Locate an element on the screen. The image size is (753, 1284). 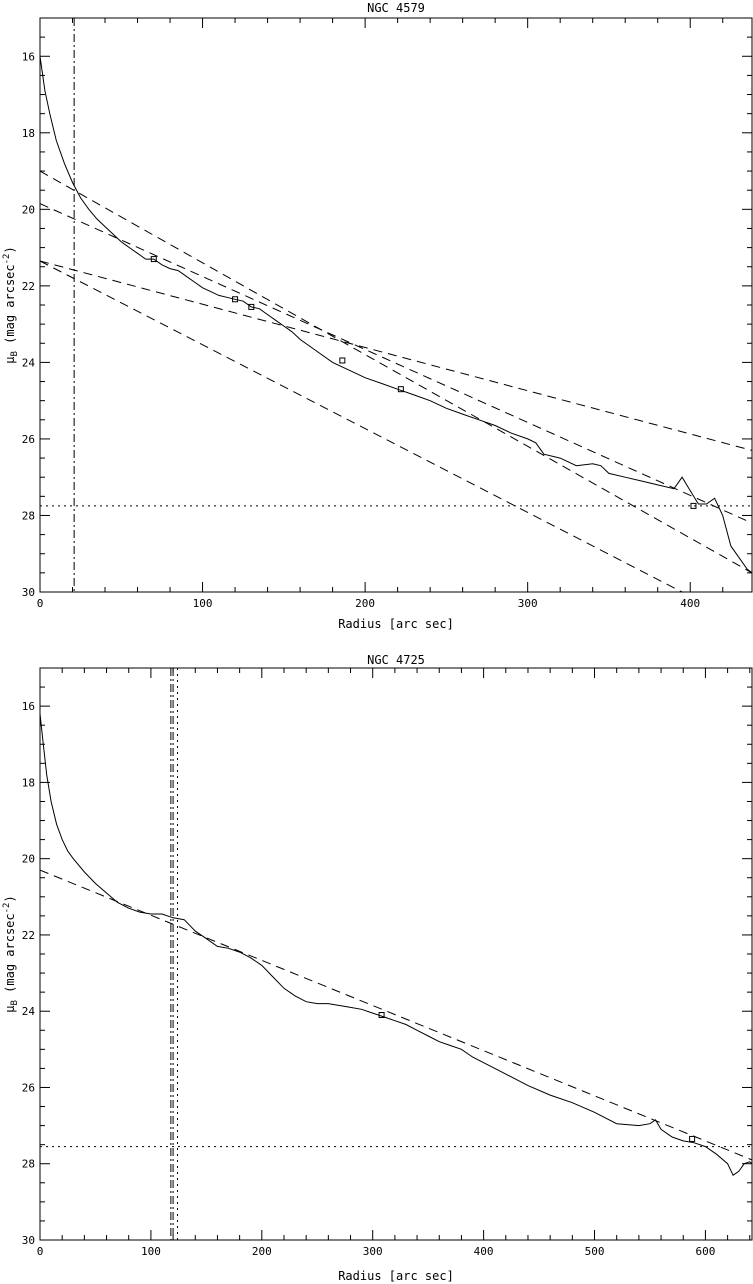
x-tick-label: 600 is located at coordinates (705, 1251).